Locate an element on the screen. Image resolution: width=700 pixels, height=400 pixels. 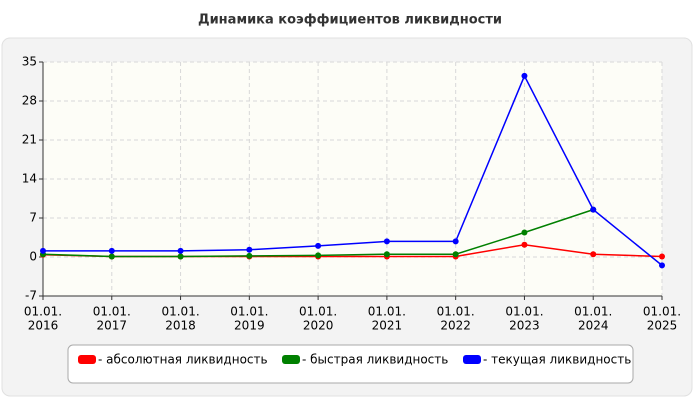
x-tick-label: 2023 is located at coordinates (524, 326).